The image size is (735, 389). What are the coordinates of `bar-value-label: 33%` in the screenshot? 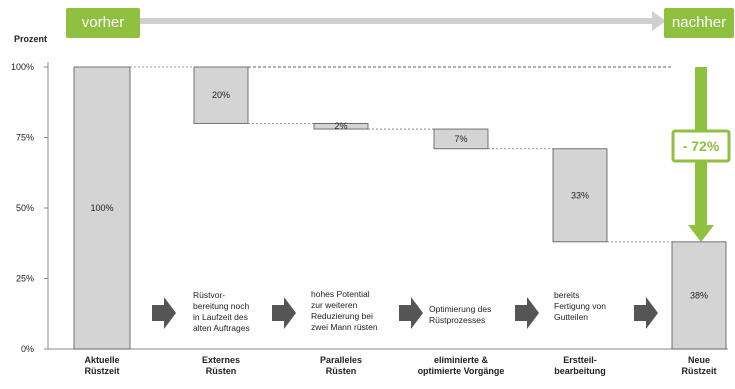 It's located at (580, 195).